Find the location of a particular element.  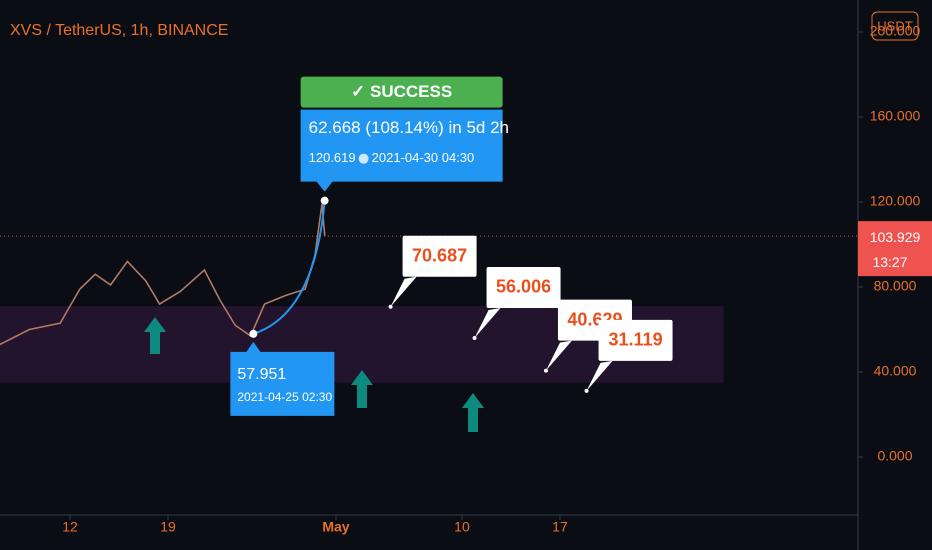

low-box is located at coordinates (282, 378).